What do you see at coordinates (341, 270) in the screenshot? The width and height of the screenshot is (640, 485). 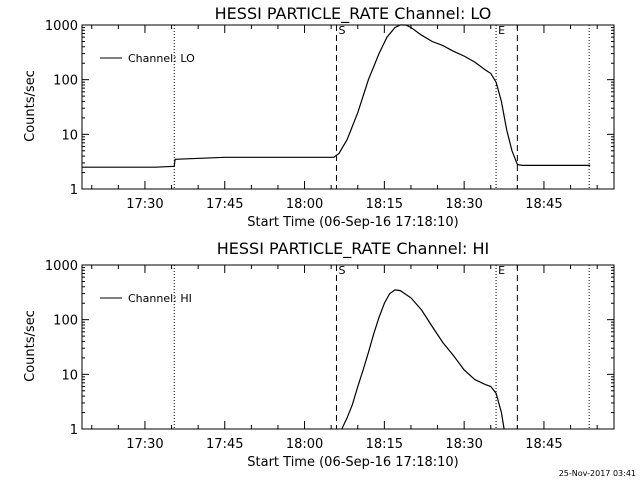 I see `hi-marker-label: S` at bounding box center [341, 270].